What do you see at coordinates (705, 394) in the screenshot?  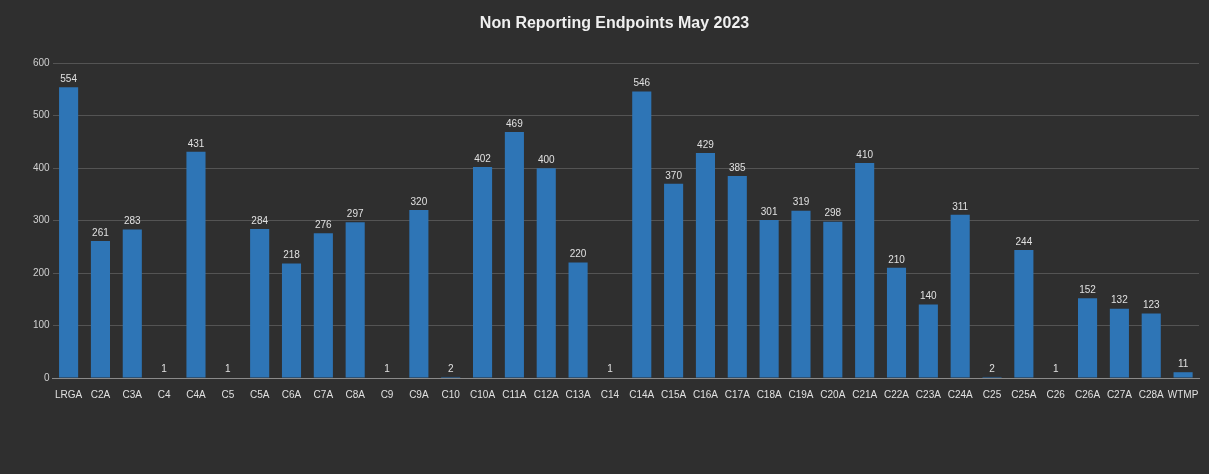 I see `x-tick-label: C16A` at bounding box center [705, 394].